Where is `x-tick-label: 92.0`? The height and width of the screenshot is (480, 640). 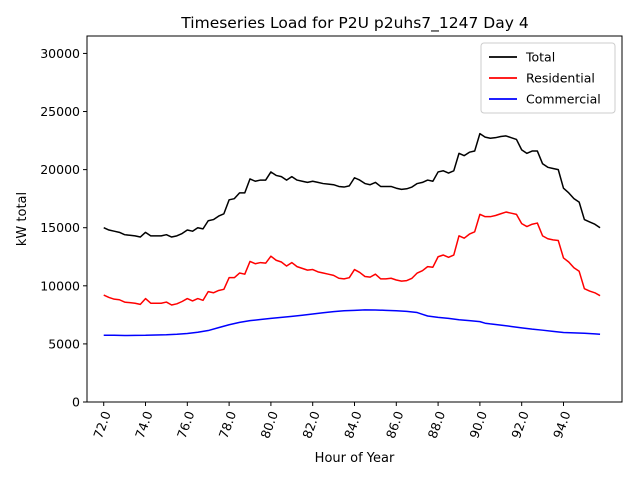
x-tick-label: 92.0 is located at coordinates (520, 424).